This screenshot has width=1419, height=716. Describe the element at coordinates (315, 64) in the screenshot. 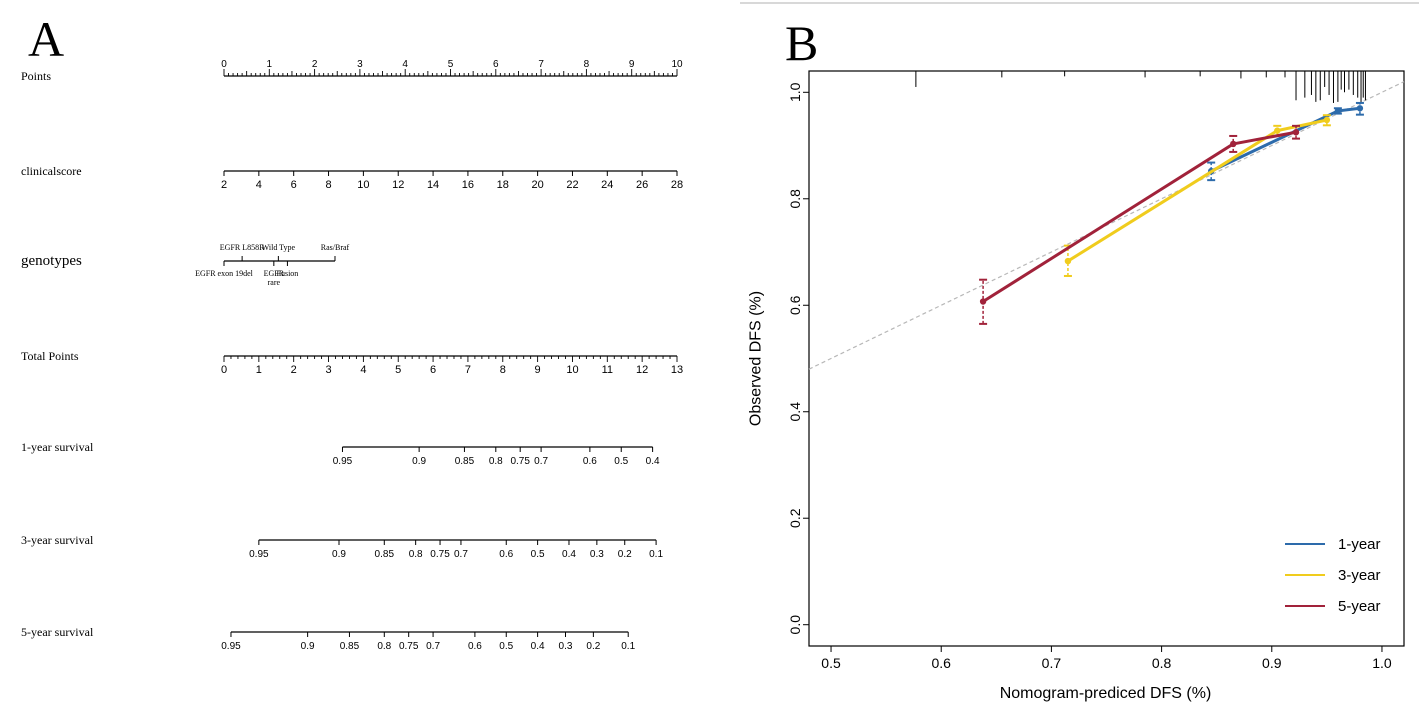

I see `points-tick-label: 2` at that location.